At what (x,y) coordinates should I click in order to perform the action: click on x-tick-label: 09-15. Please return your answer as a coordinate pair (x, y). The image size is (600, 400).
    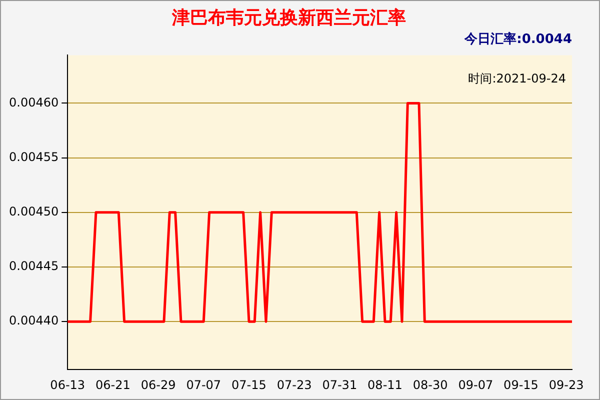
    Looking at the image, I should click on (521, 385).